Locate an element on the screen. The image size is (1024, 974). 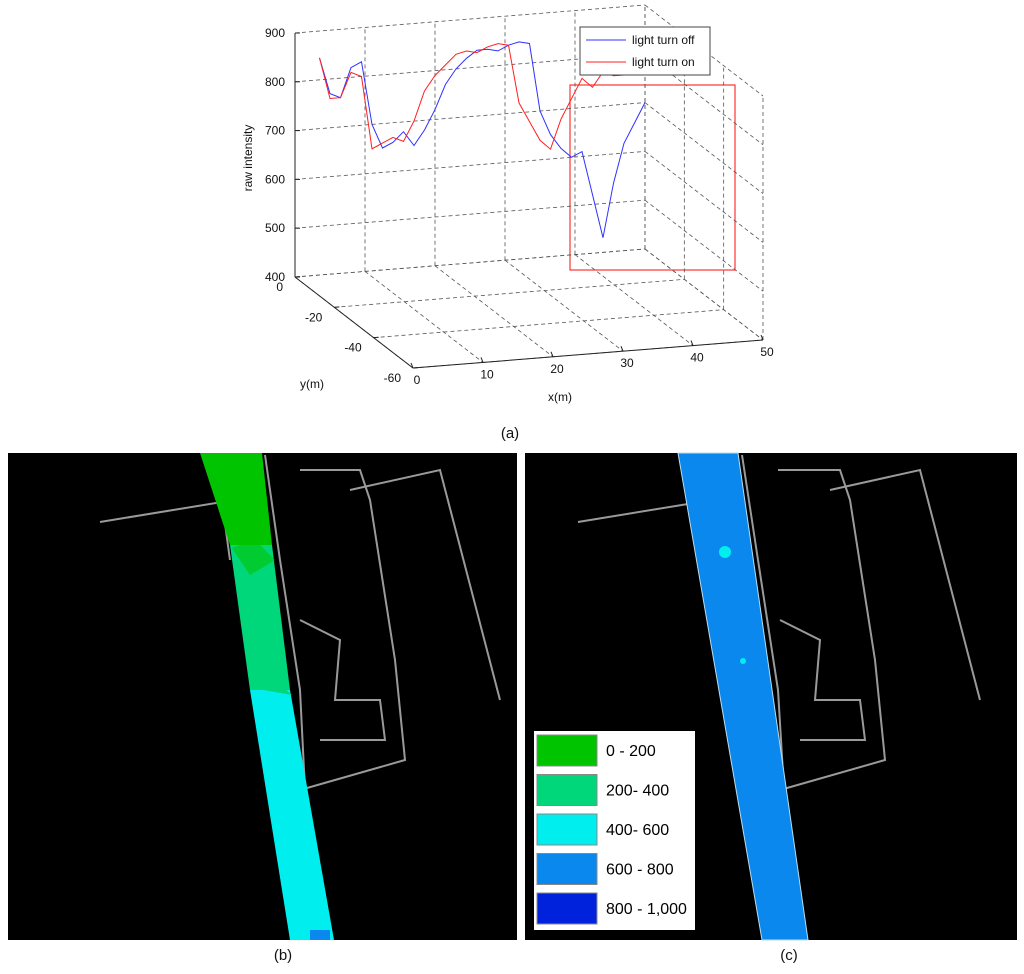
z-tick-label: 500 is located at coordinates (275, 228).